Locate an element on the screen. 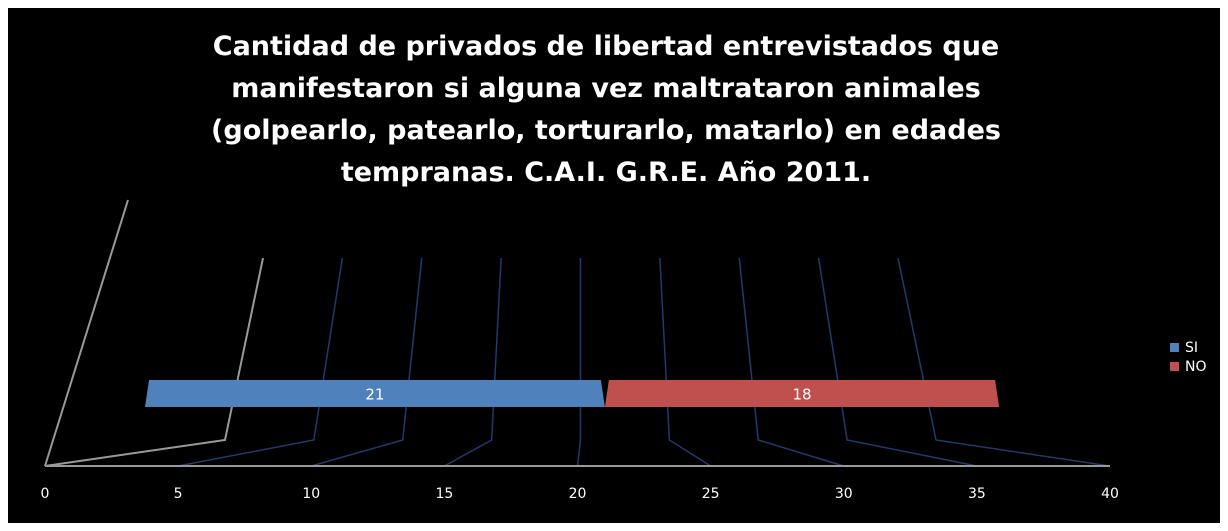 The width and height of the screenshot is (1228, 531). data-label: 18 is located at coordinates (801, 395).